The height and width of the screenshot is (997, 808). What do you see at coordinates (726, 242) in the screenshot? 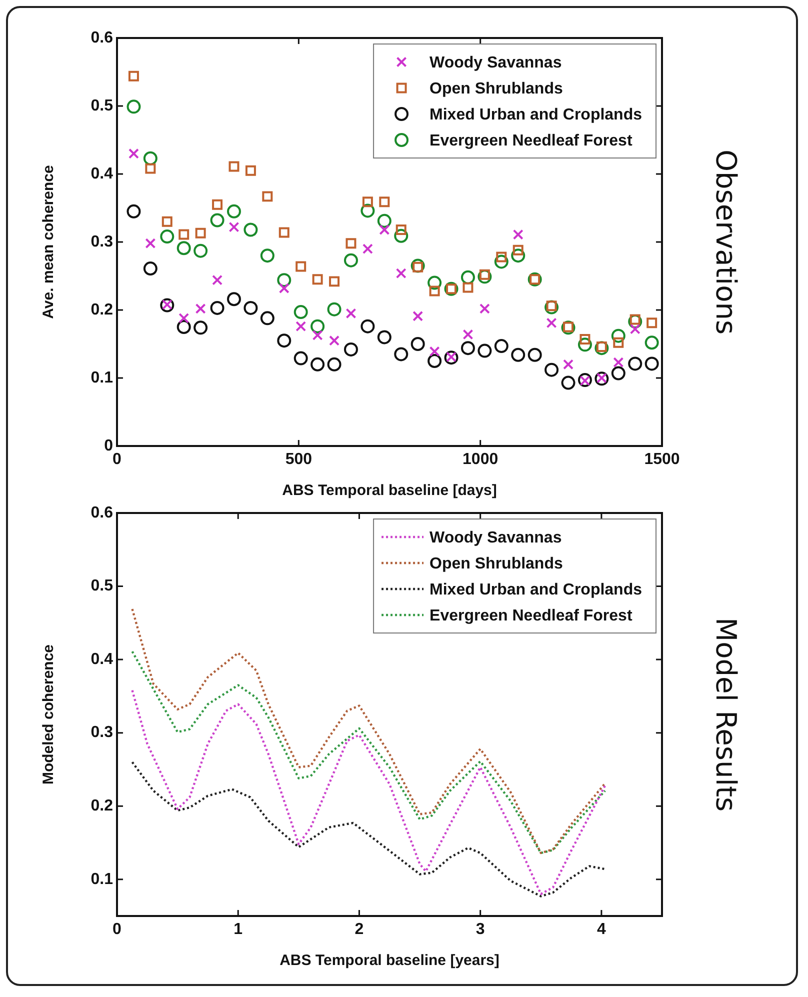
I see `text: Observations` at bounding box center [726, 242].